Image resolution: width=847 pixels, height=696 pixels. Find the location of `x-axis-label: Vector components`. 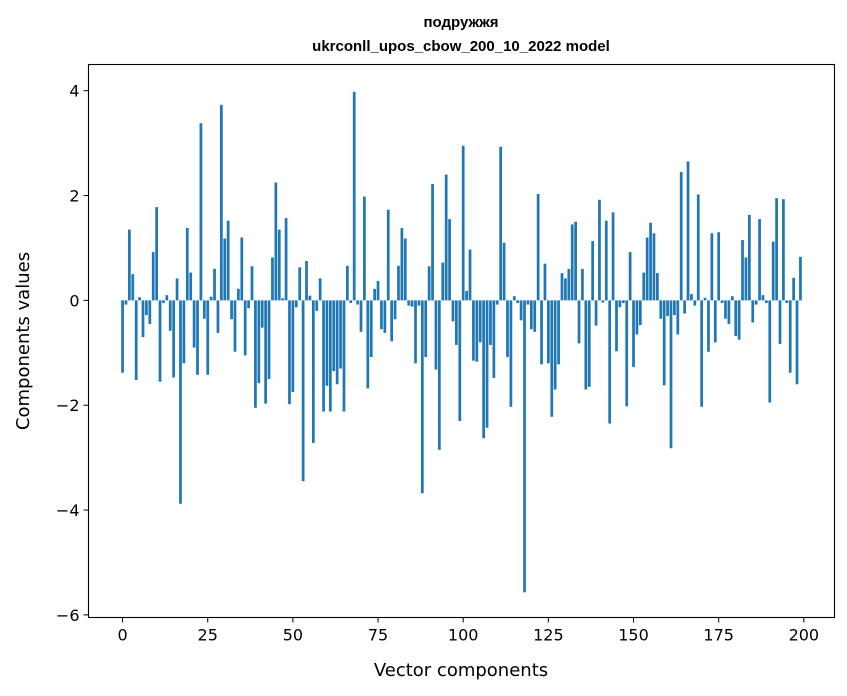

x-axis-label: Vector components is located at coordinates (461, 670).